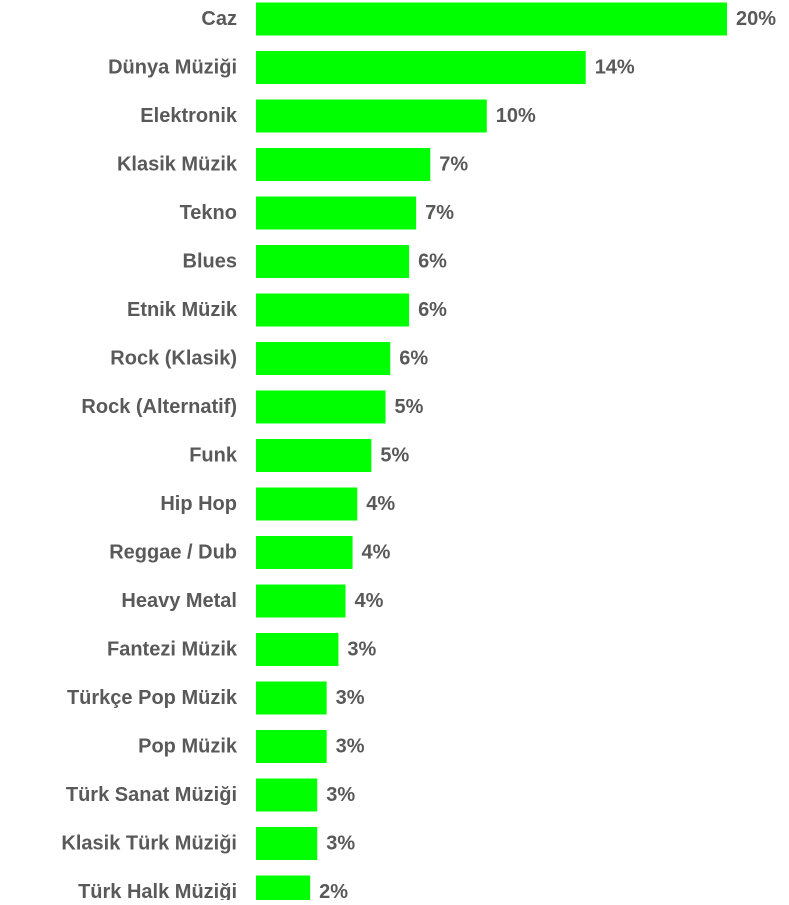 This screenshot has height=905, width=789. I want to click on category-label: Etnik Müzik, so click(182, 310).